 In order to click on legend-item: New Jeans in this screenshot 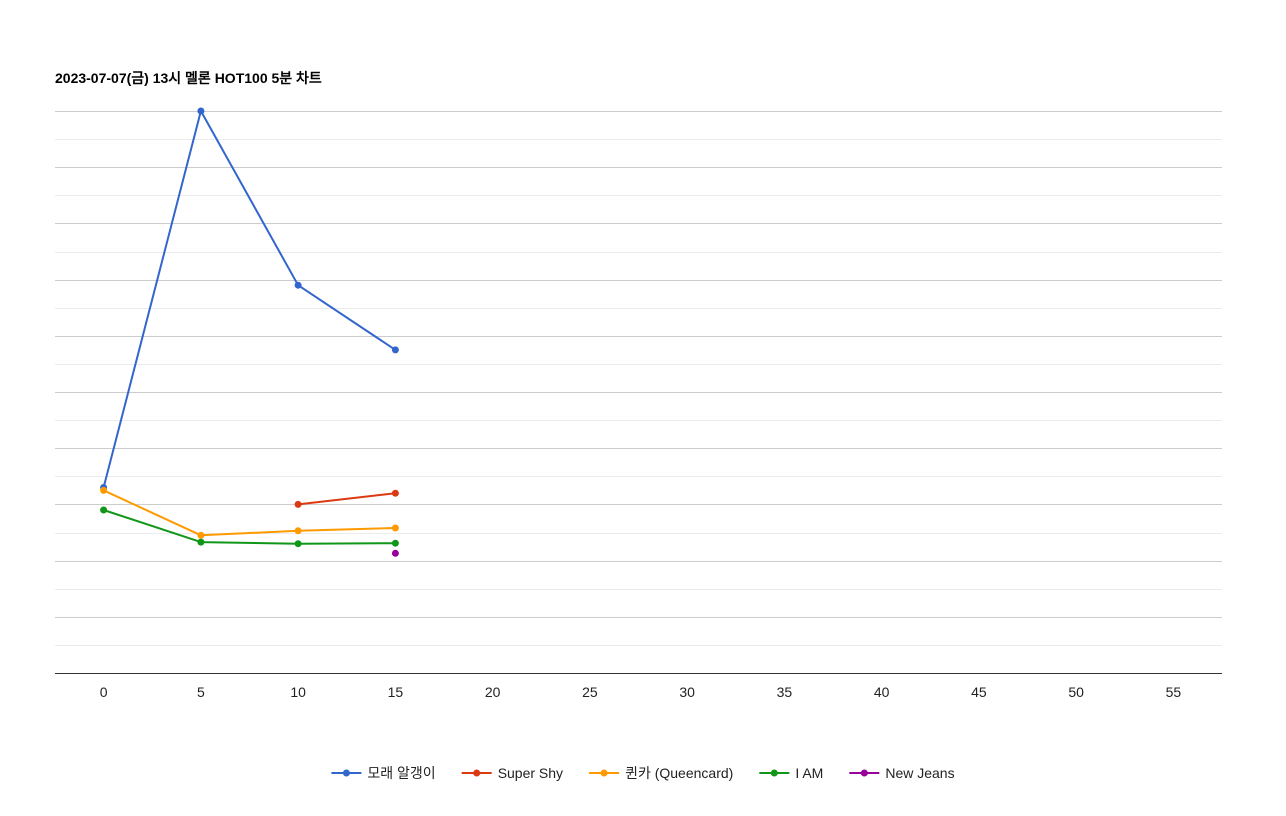, I will do `click(902, 773)`.